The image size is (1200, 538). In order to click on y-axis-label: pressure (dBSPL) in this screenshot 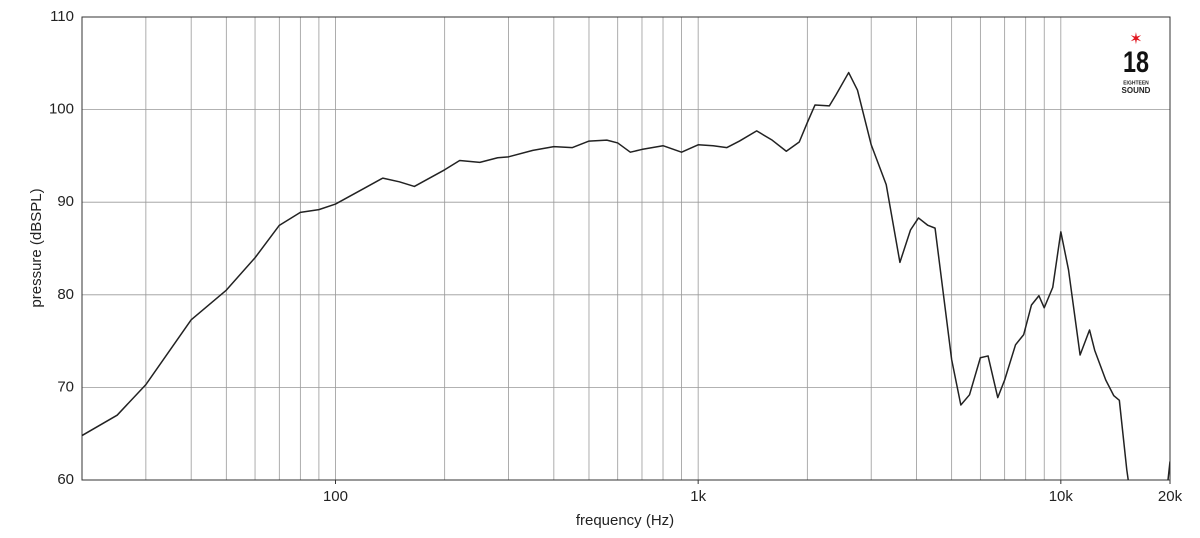, I will do `click(36, 247)`.